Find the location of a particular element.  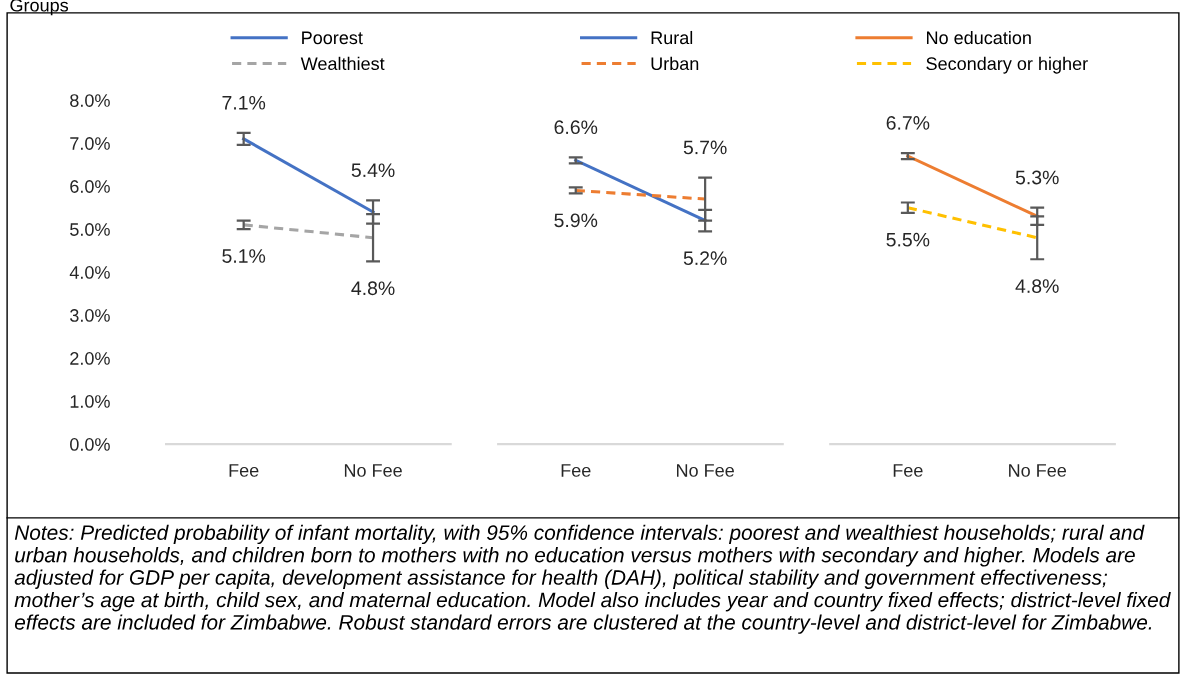

y-tick-label: 3.0% is located at coordinates (90, 315).